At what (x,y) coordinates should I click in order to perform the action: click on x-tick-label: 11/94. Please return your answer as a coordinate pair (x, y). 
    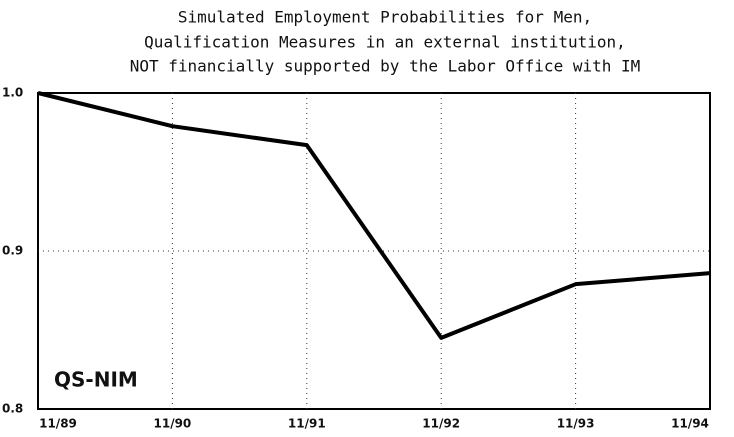
    Looking at the image, I should click on (690, 424).